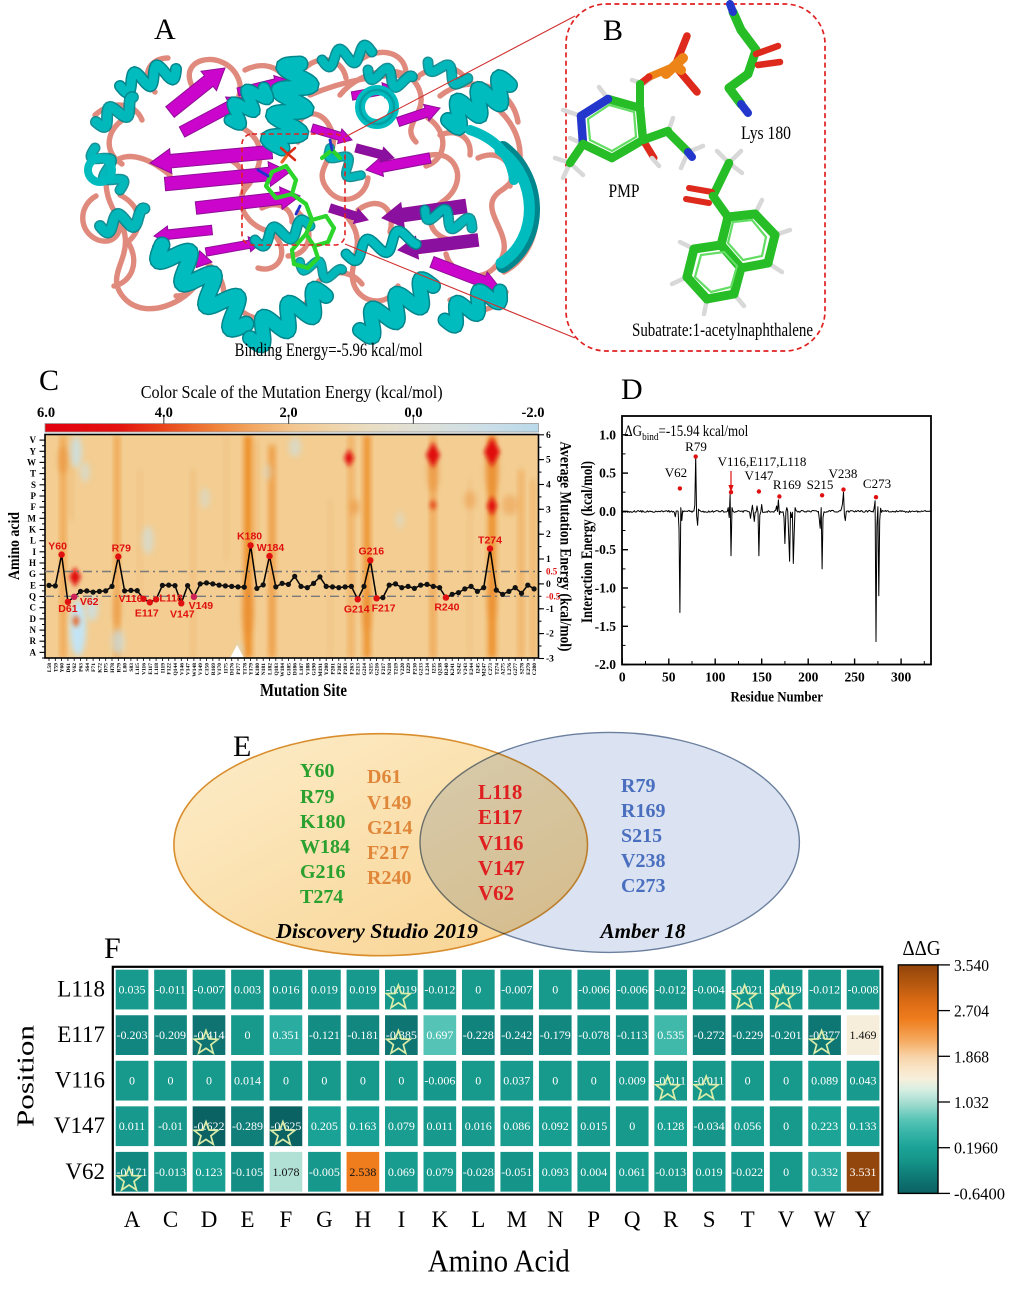  I want to click on svg-text: 0.009, so click(632, 1081).